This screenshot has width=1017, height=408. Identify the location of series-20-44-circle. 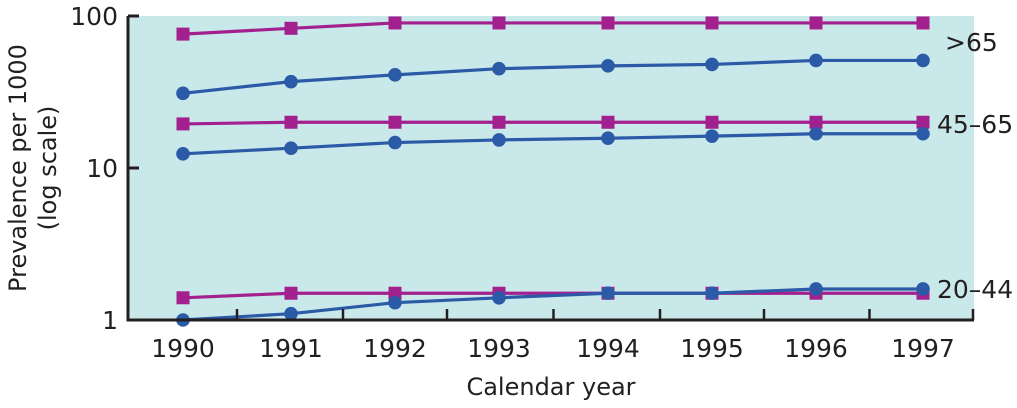
(553, 304).